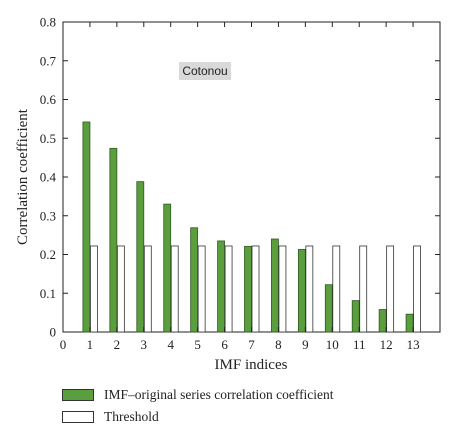 The height and width of the screenshot is (435, 474). Describe the element at coordinates (251, 365) in the screenshot. I see `x-axis-title: IMF indices` at that location.